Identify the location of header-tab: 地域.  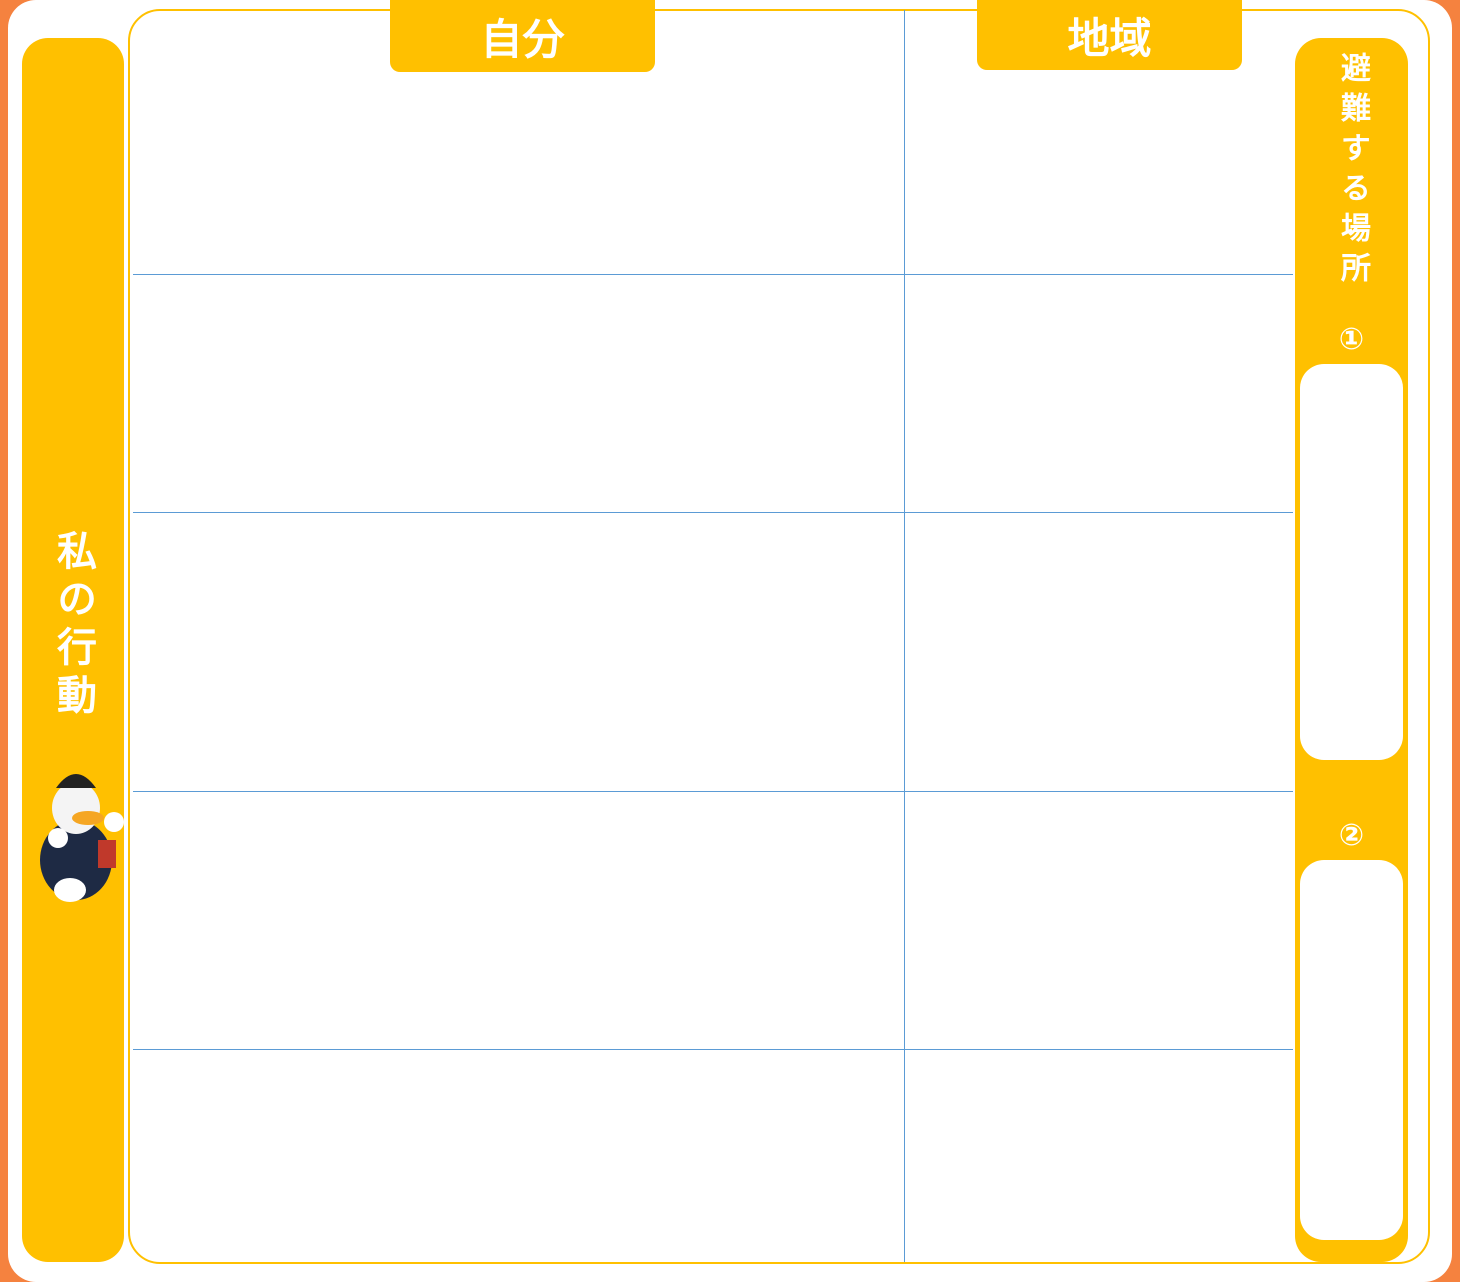
(1109, 35).